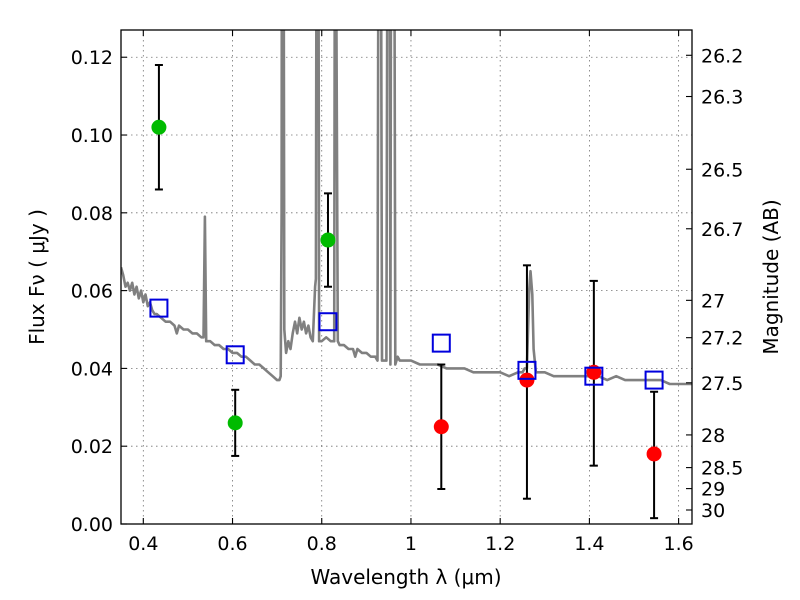 This screenshot has height=600, width=800. I want to click on x-tick-label: 1.6, so click(679, 544).